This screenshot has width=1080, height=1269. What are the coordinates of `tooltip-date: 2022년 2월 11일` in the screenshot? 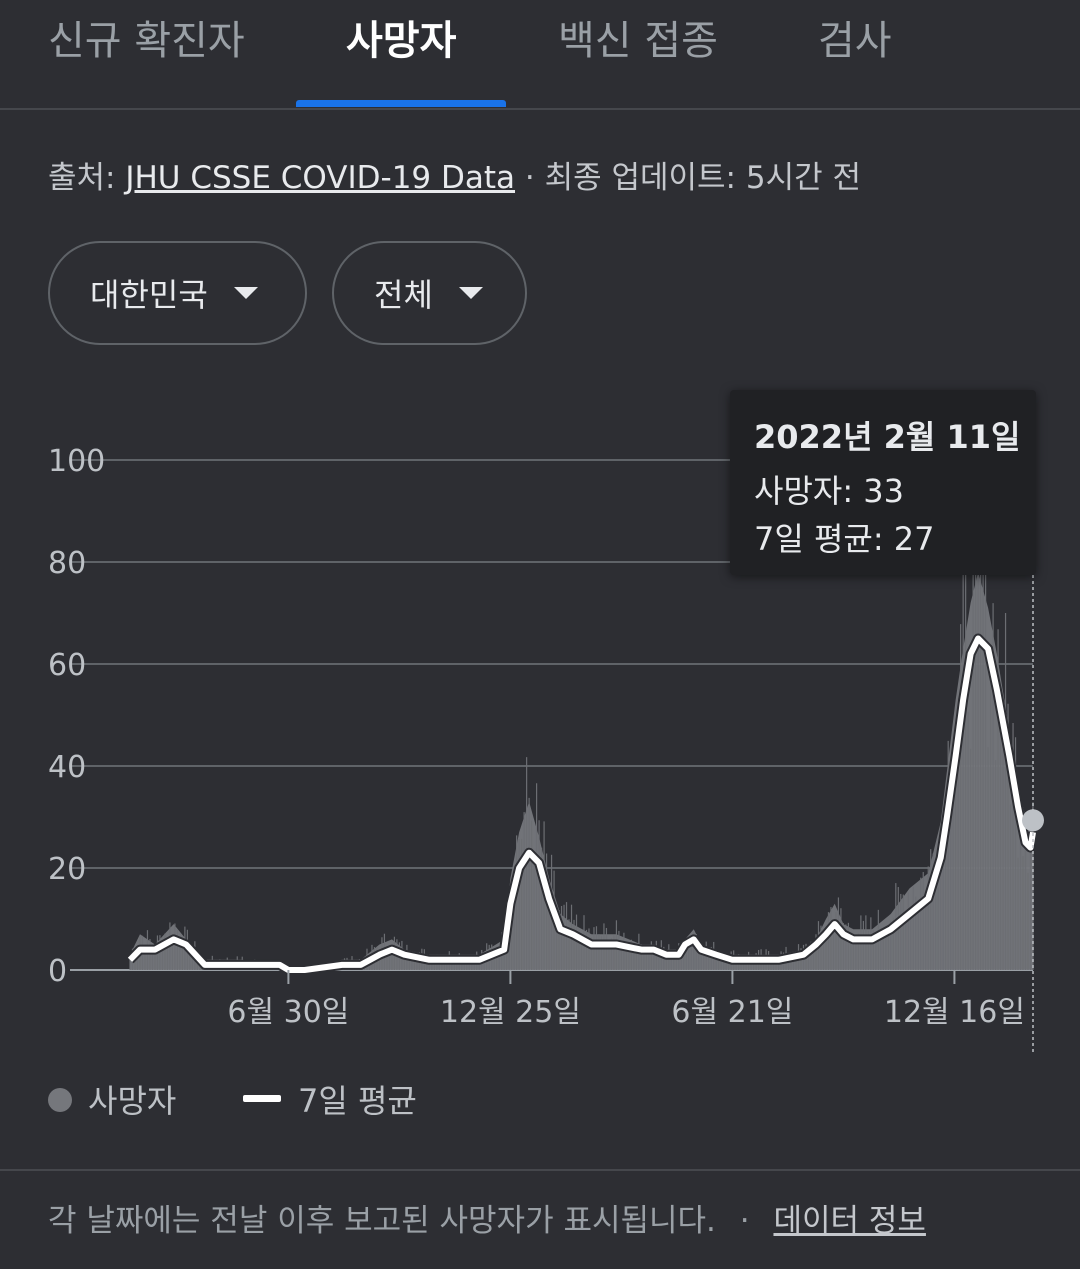 It's located at (887, 437).